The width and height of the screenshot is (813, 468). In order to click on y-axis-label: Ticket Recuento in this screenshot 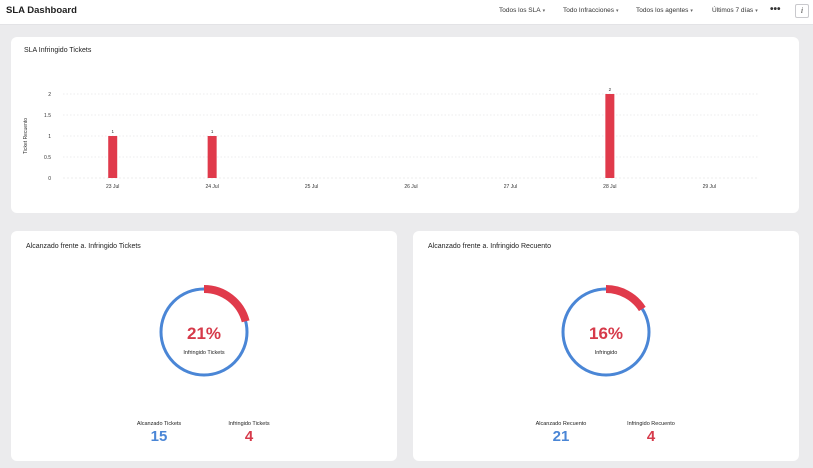, I will do `click(26, 136)`.